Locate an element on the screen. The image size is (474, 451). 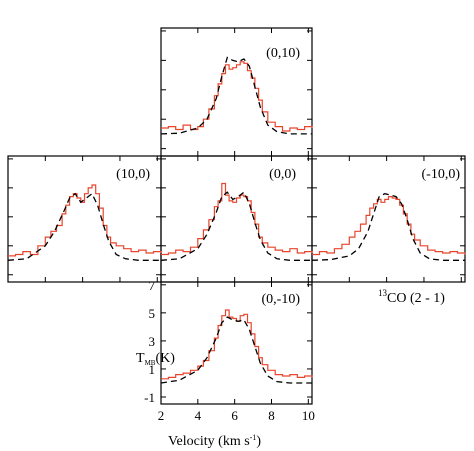
x-tick-label-0: 2 is located at coordinates (161, 415).